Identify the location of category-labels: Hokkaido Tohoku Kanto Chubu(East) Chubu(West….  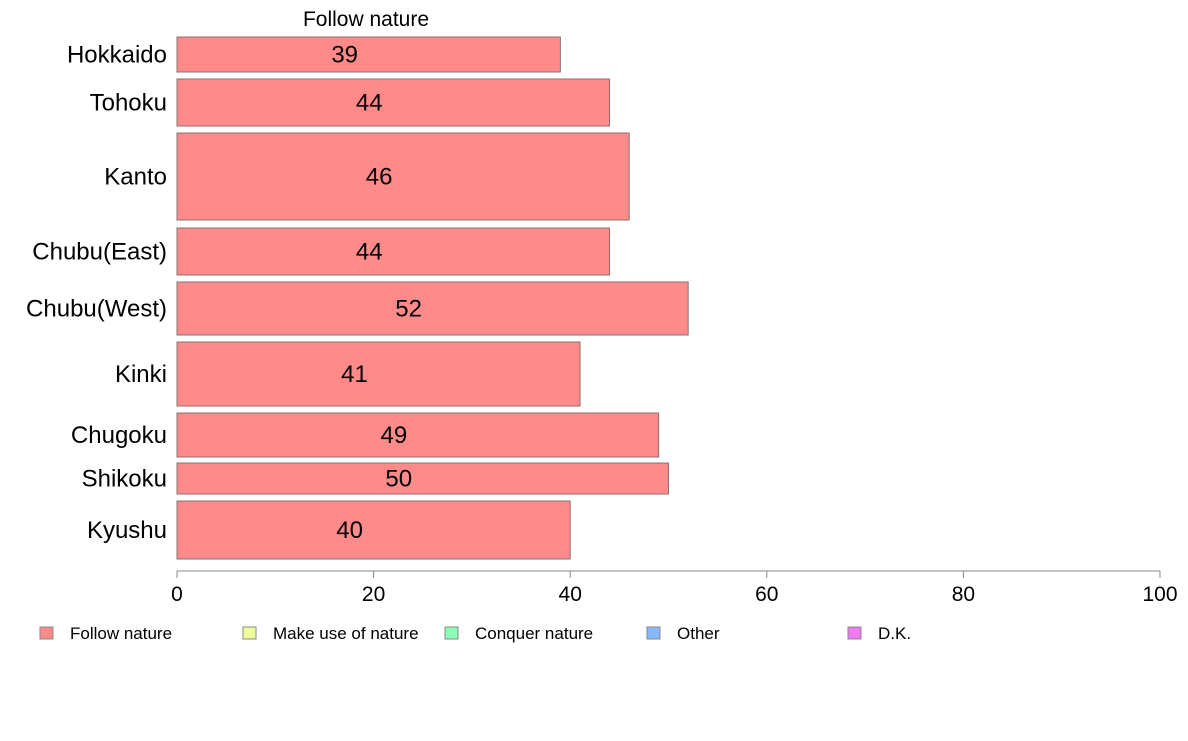
(96, 293).